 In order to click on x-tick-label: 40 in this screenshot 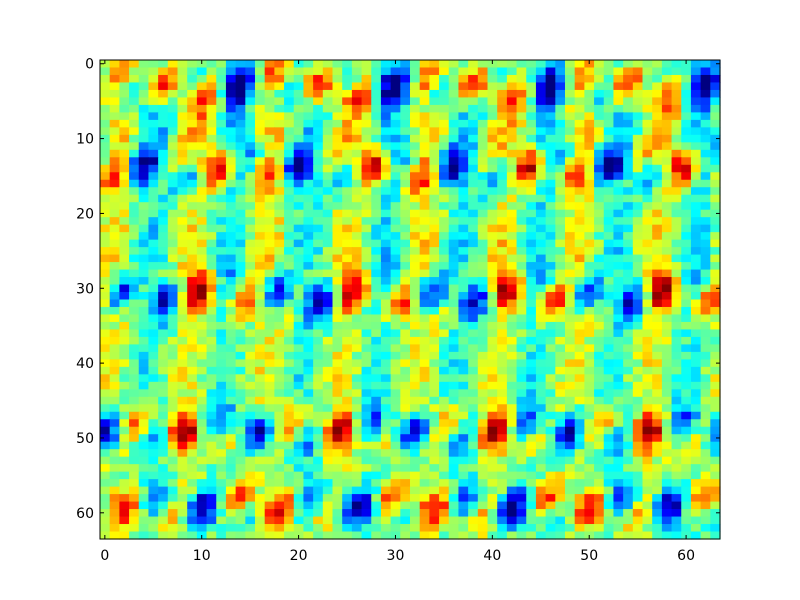, I will do `click(492, 556)`.